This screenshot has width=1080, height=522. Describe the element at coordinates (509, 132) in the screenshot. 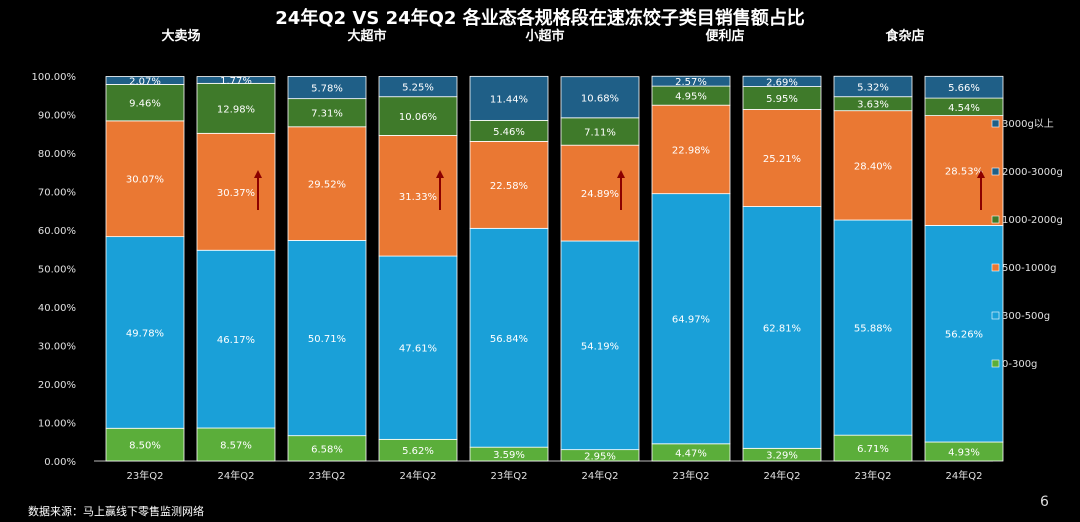

I see `data-label: 5.46%` at that location.